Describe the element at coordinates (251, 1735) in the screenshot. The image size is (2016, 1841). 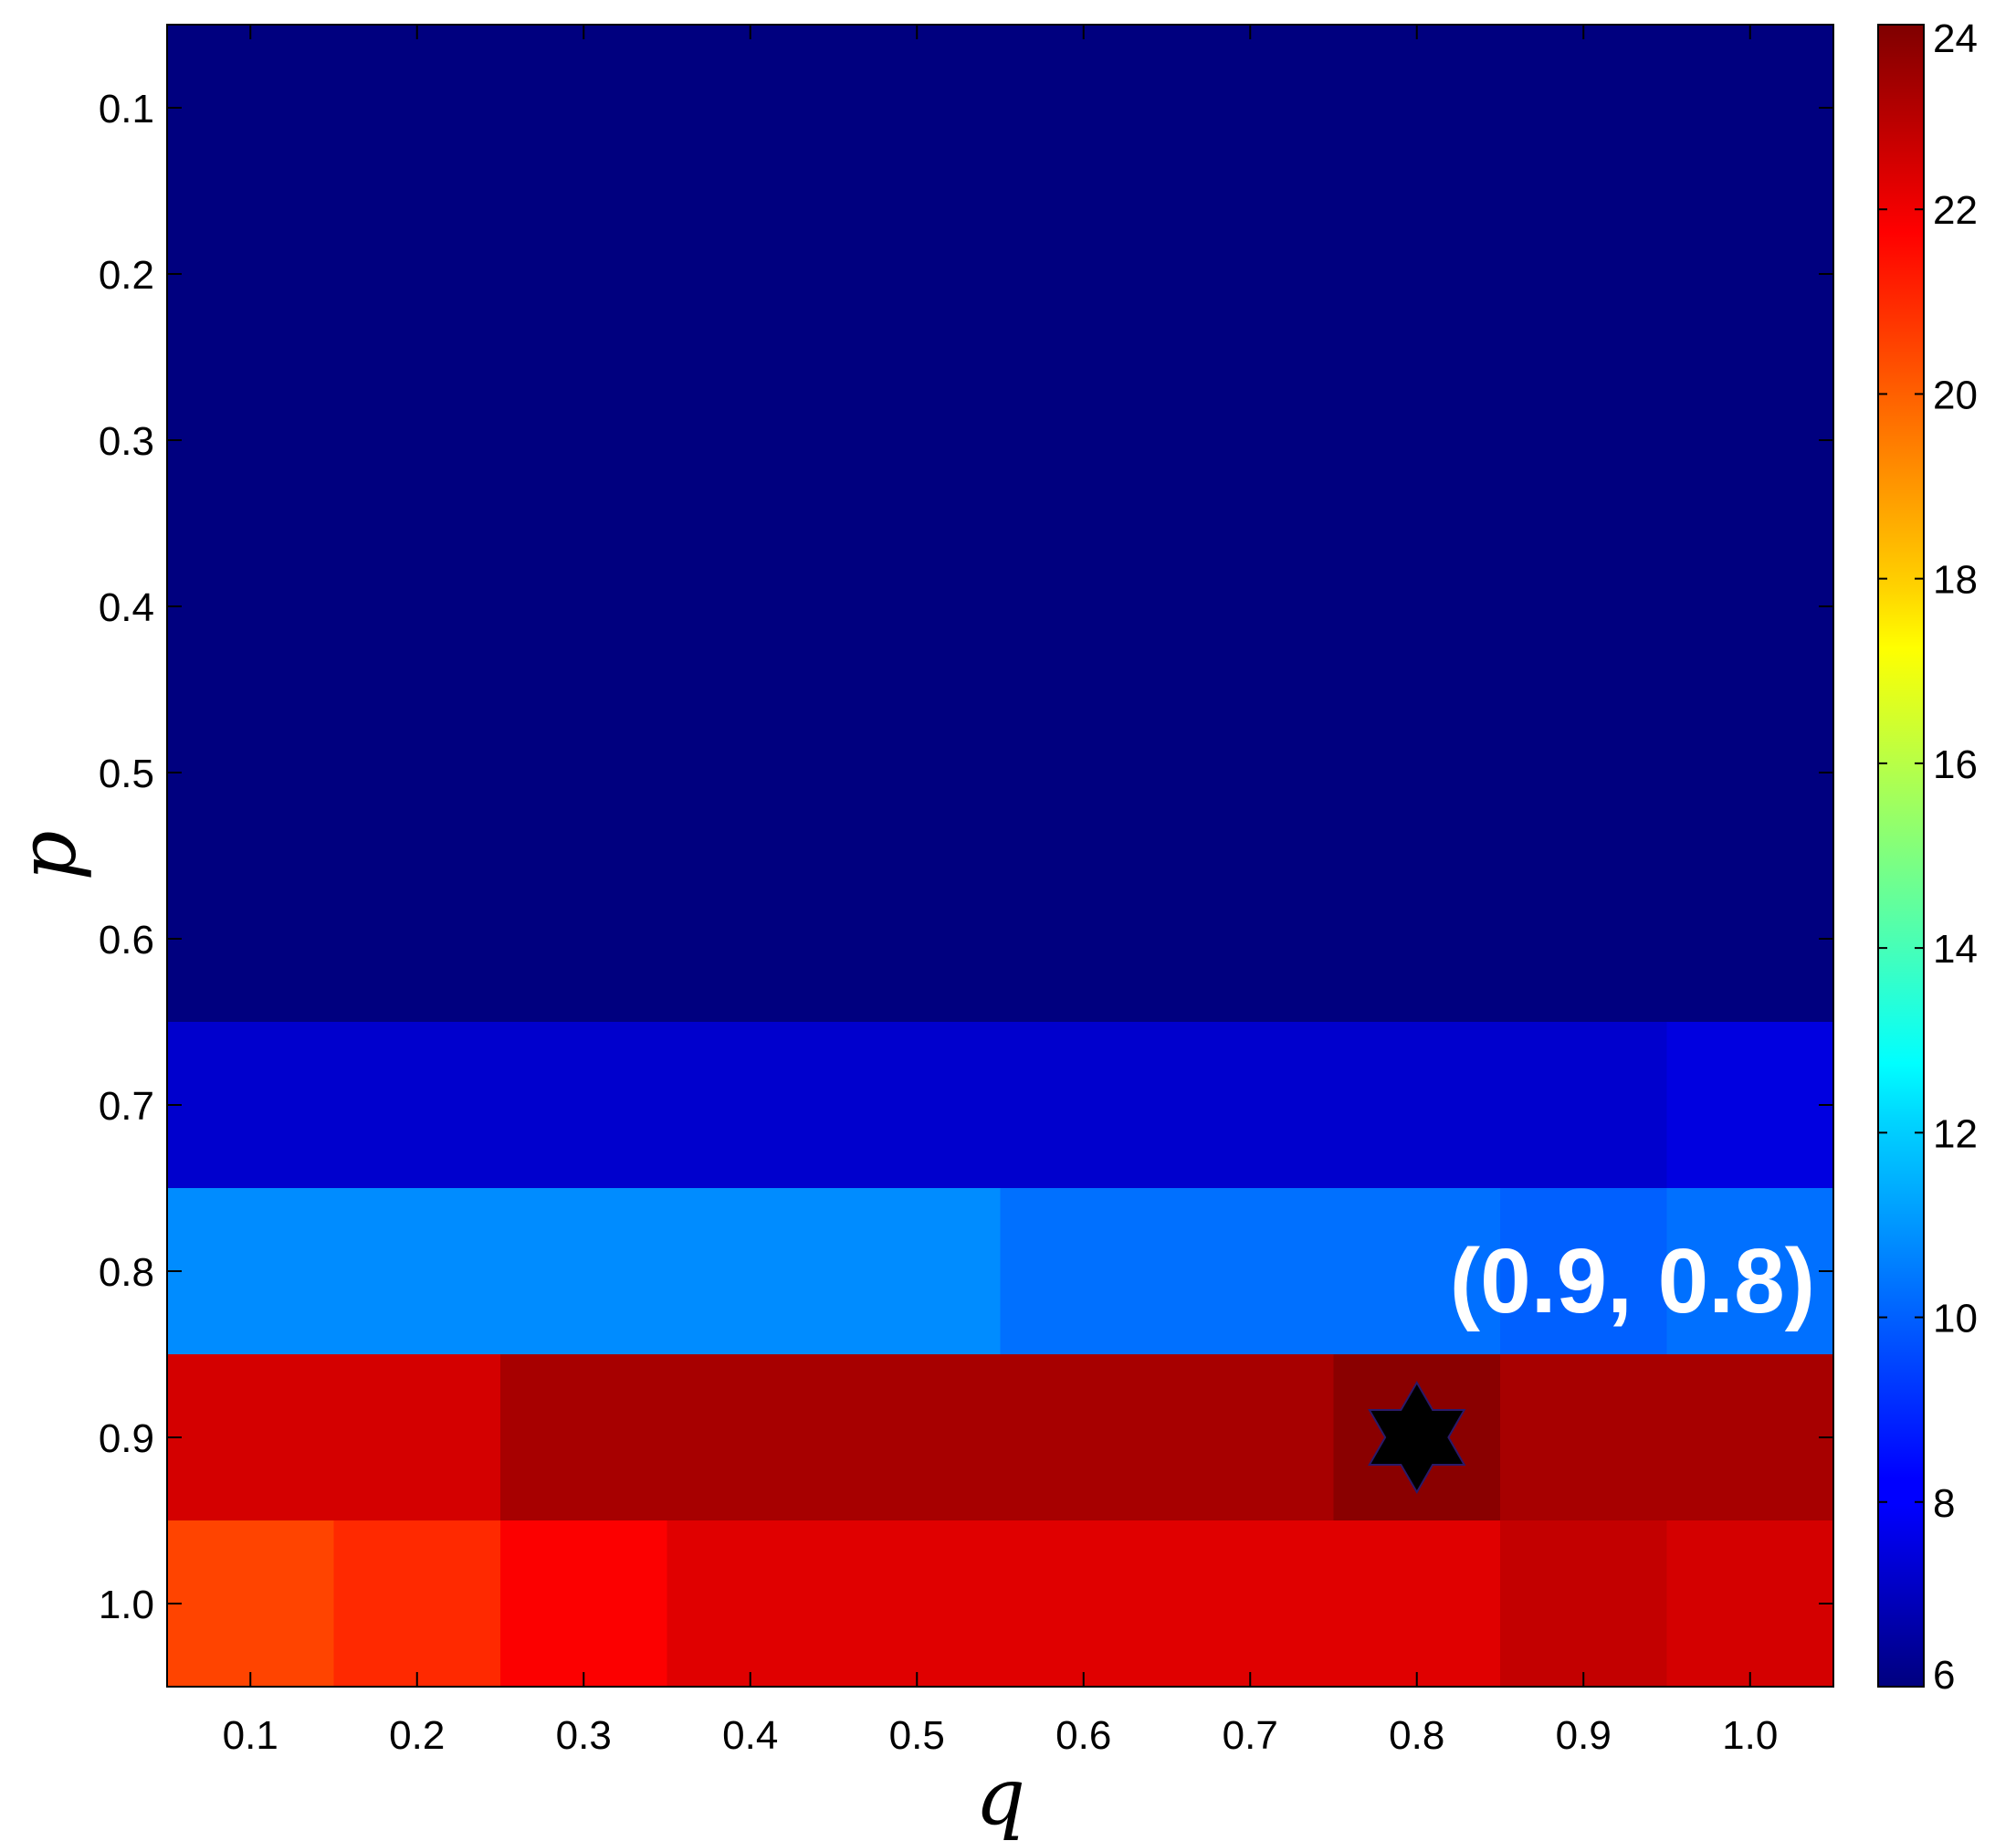
I see `x-tick-label: 0.1` at that location.